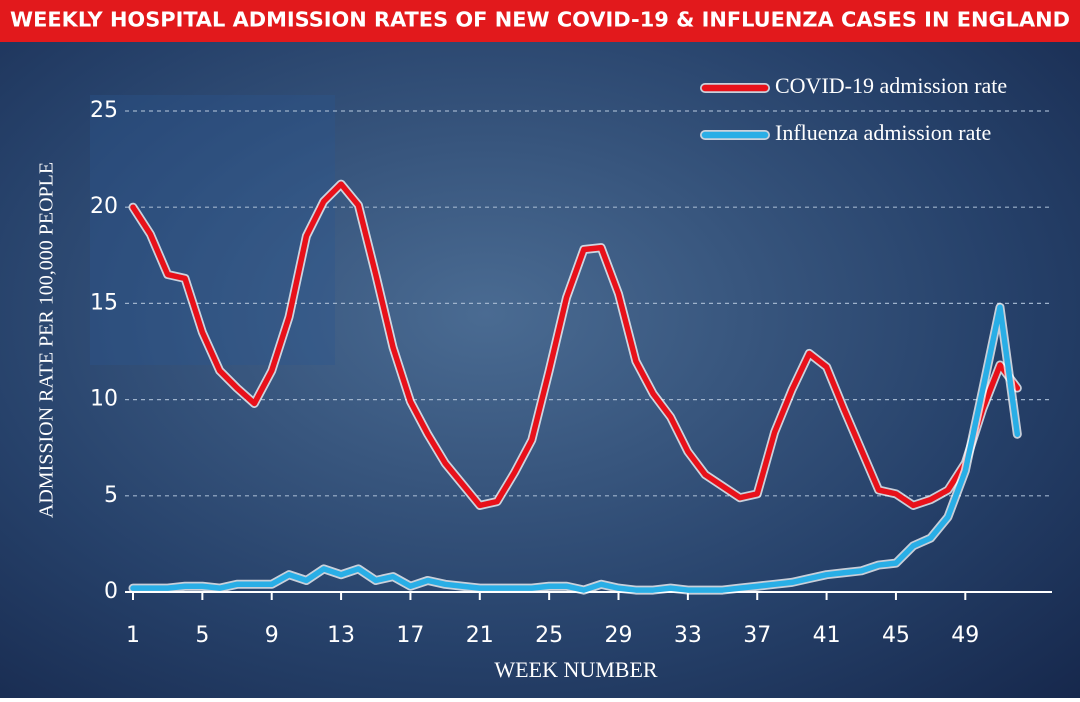  Describe the element at coordinates (104, 206) in the screenshot. I see `y-tick-label: 20` at that location.